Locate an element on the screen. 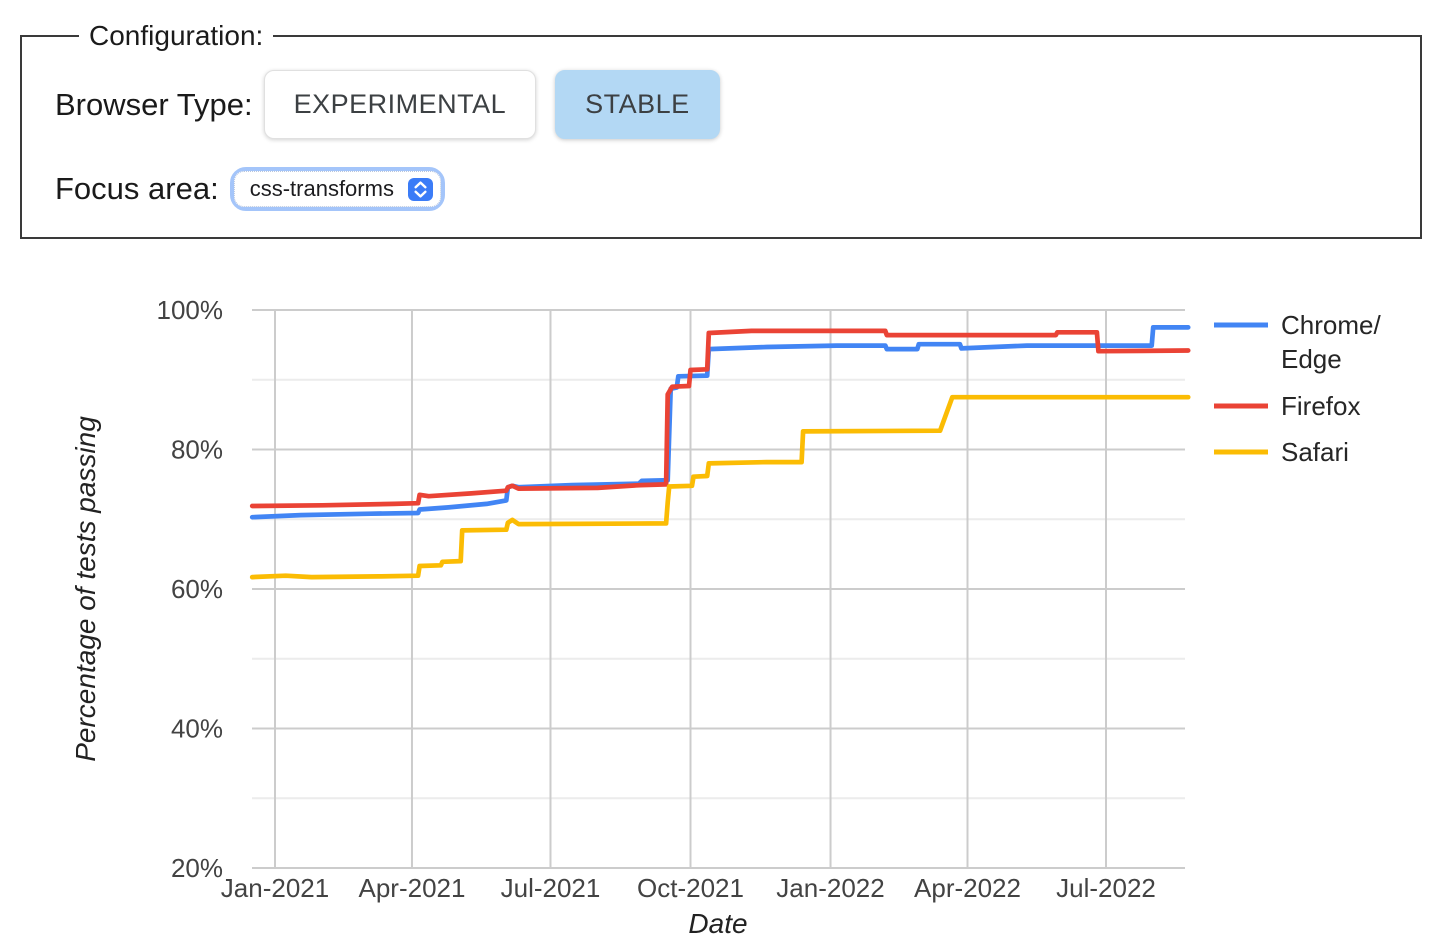 This screenshot has width=1442, height=950. stable-button: STABLE is located at coordinates (637, 104).